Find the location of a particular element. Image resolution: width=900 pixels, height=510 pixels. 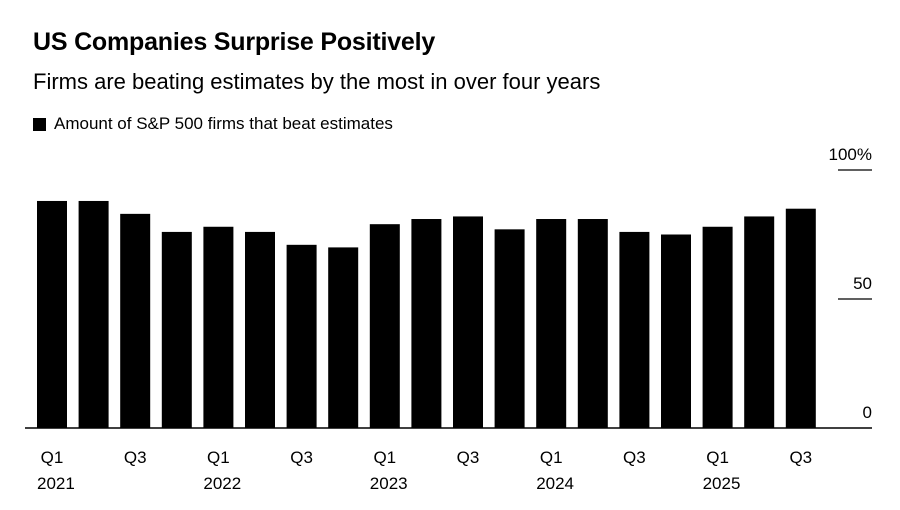

bar-q1-2025 is located at coordinates (717, 327).